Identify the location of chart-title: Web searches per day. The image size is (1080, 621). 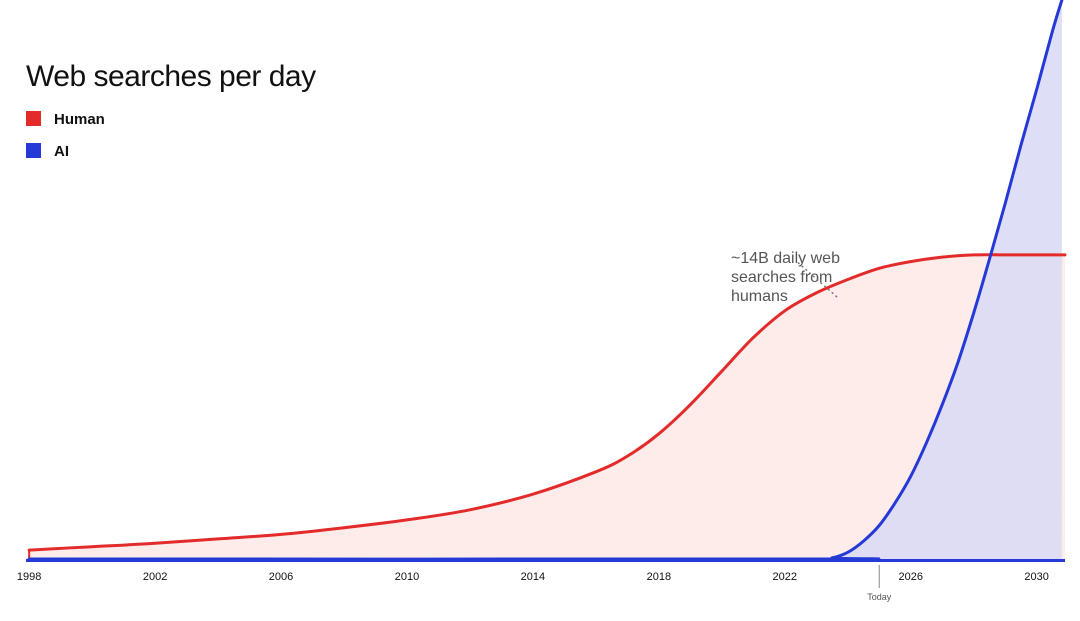
(171, 76).